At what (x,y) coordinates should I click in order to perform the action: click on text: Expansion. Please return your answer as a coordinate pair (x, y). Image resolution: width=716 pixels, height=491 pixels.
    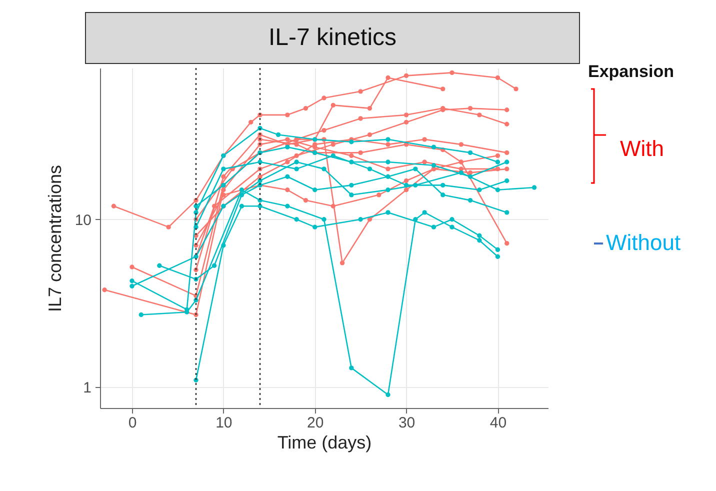
    Looking at the image, I should click on (631, 72).